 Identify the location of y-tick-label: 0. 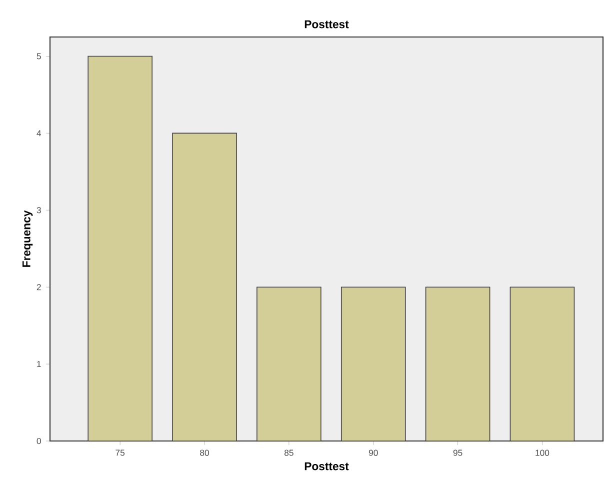
(38, 441).